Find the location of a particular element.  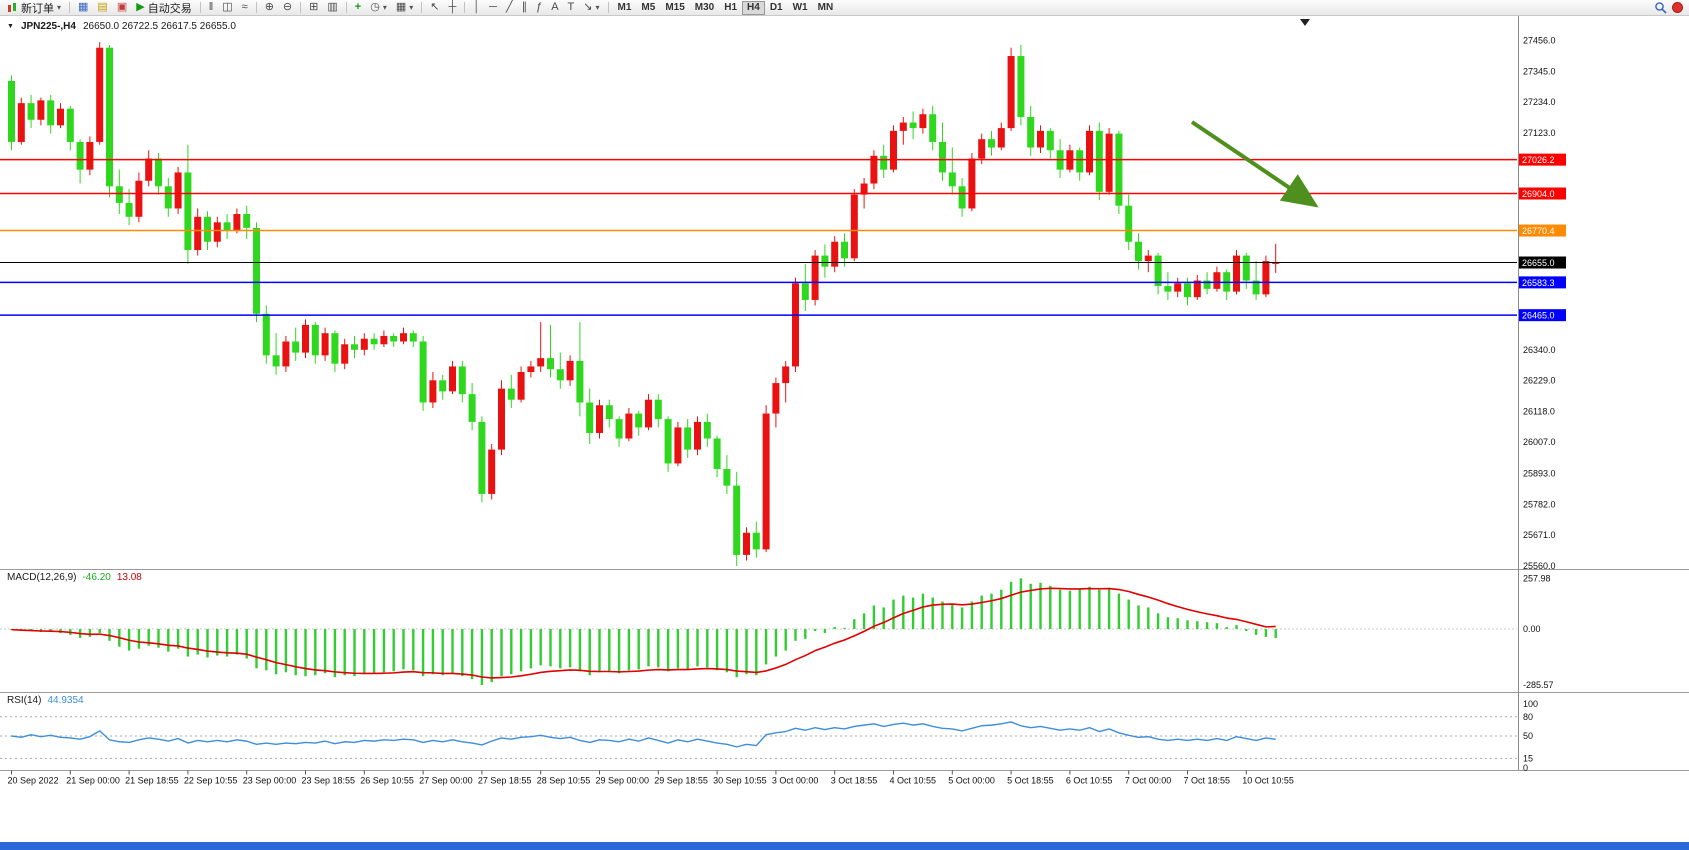

timeframe-m30-button: M30 is located at coordinates (704, 8).